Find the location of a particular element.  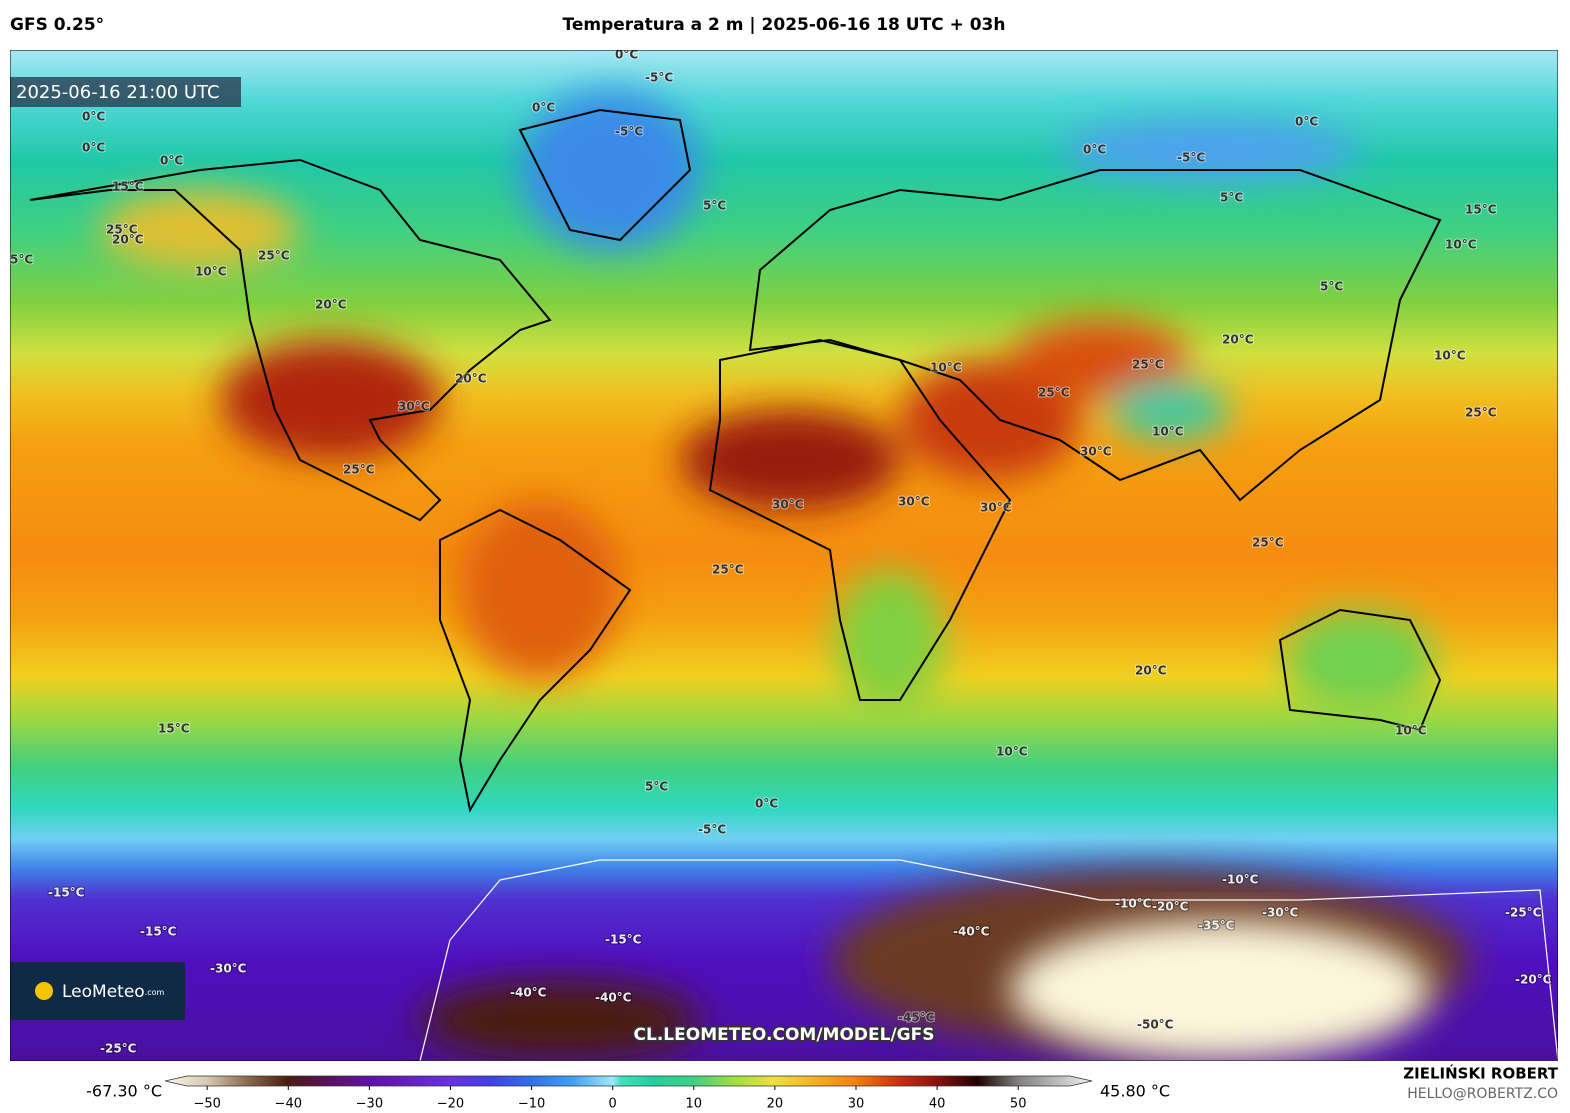

contour-label: -45°C is located at coordinates (916, 1018).